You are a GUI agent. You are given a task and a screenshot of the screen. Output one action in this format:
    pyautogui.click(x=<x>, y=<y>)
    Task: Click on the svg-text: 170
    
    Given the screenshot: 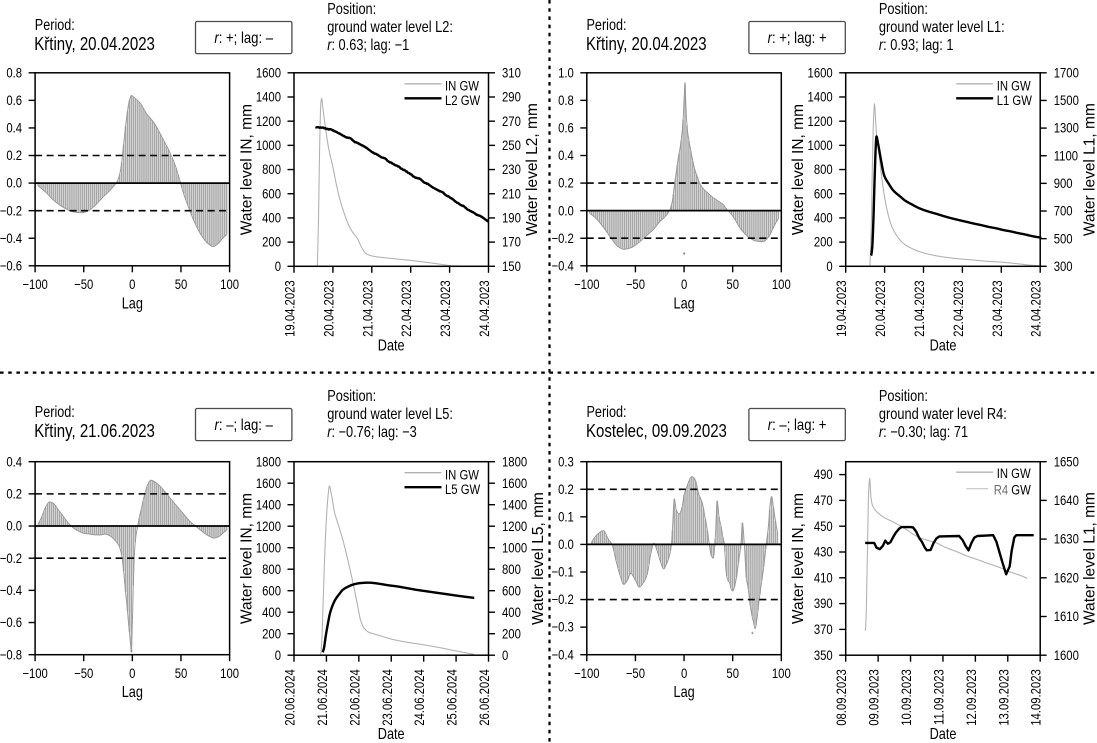 What is the action you would take?
    pyautogui.click(x=511, y=242)
    